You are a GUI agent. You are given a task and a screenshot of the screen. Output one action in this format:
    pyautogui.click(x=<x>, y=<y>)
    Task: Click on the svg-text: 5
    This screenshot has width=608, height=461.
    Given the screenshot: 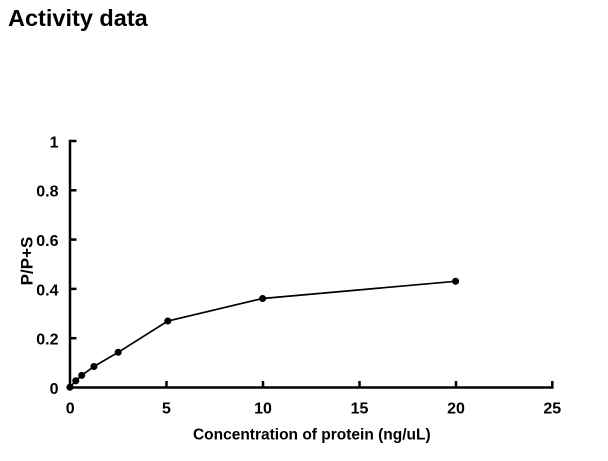 What is the action you would take?
    pyautogui.click(x=166, y=408)
    